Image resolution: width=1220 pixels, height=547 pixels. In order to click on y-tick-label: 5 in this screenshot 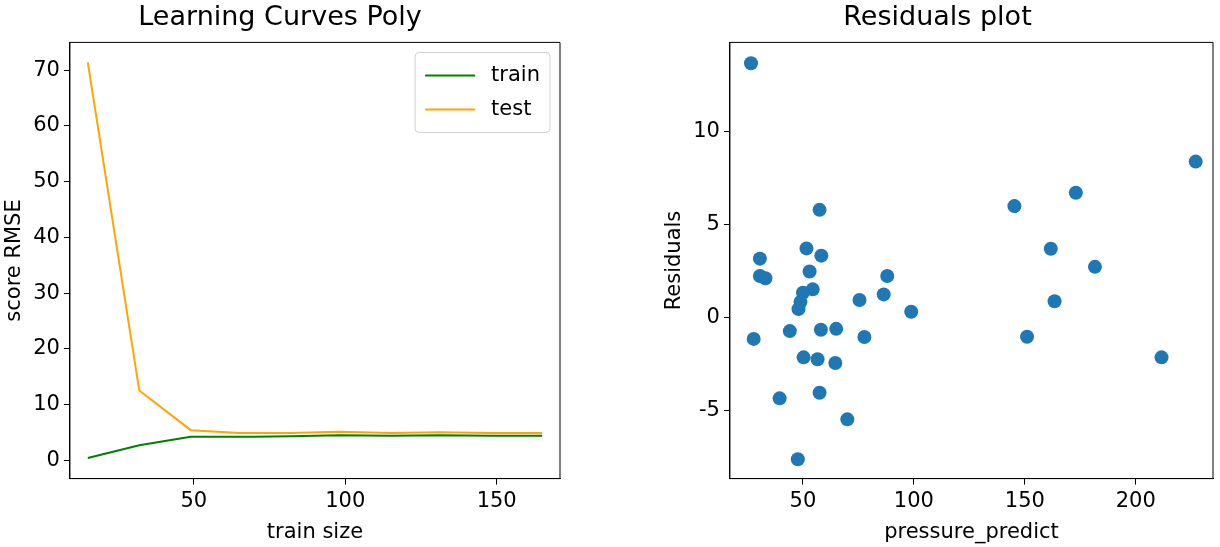, I will do `click(713, 222)`.